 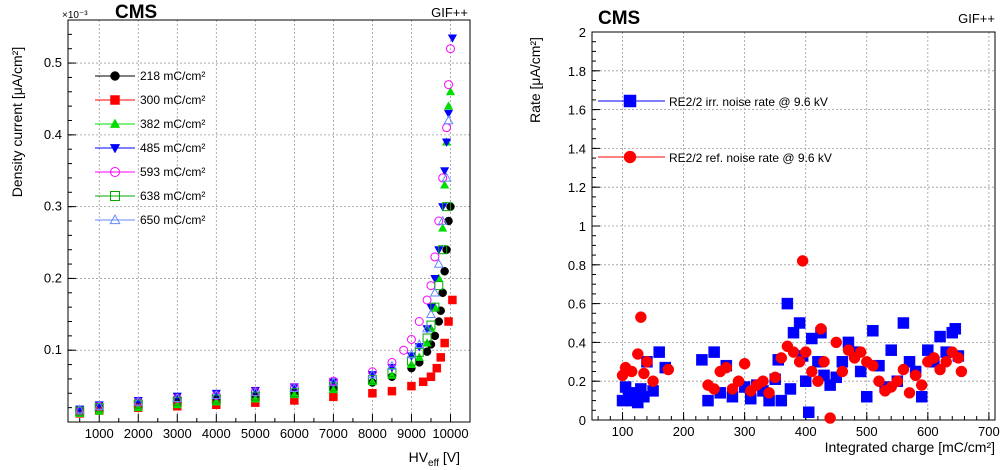 I want to click on x-tick-label: 10000, so click(x=450, y=433).